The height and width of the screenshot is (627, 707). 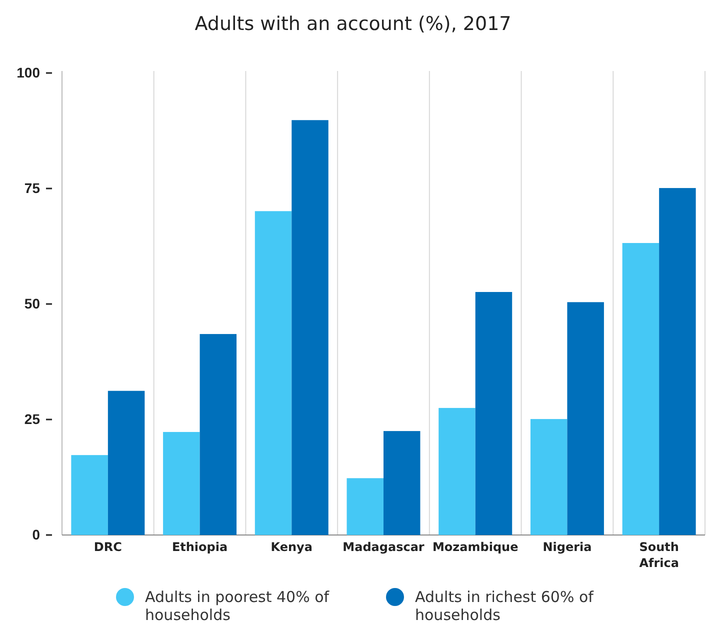 I want to click on x-tick-label: Mozambique, so click(x=475, y=547).